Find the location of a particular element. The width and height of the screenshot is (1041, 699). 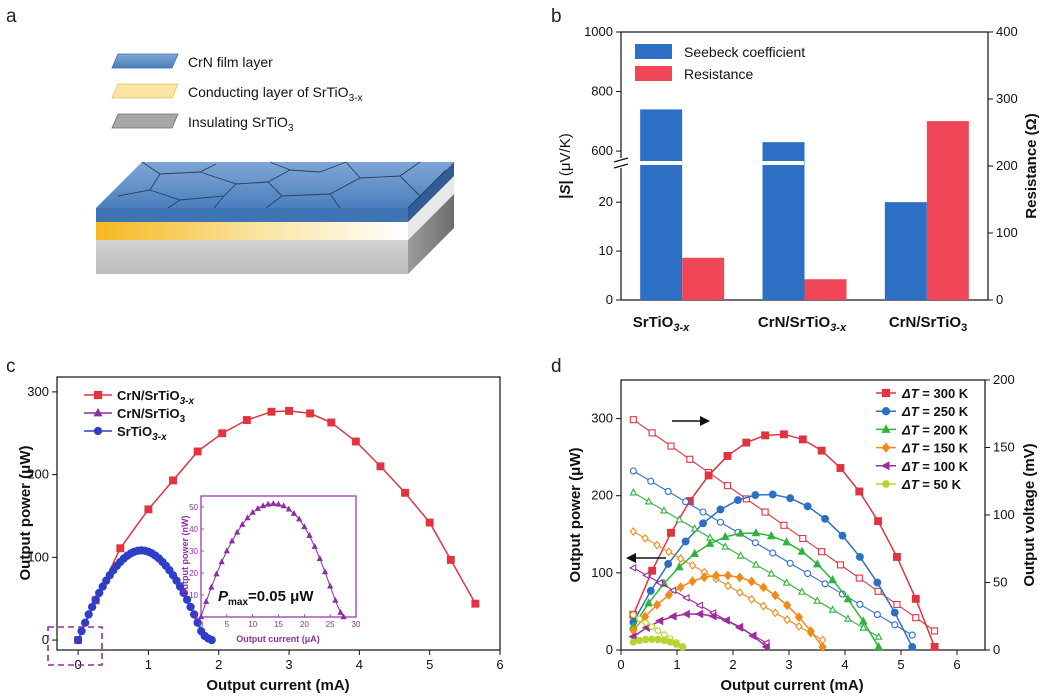

inset-y-tick-label: 30 is located at coordinates (193, 551).